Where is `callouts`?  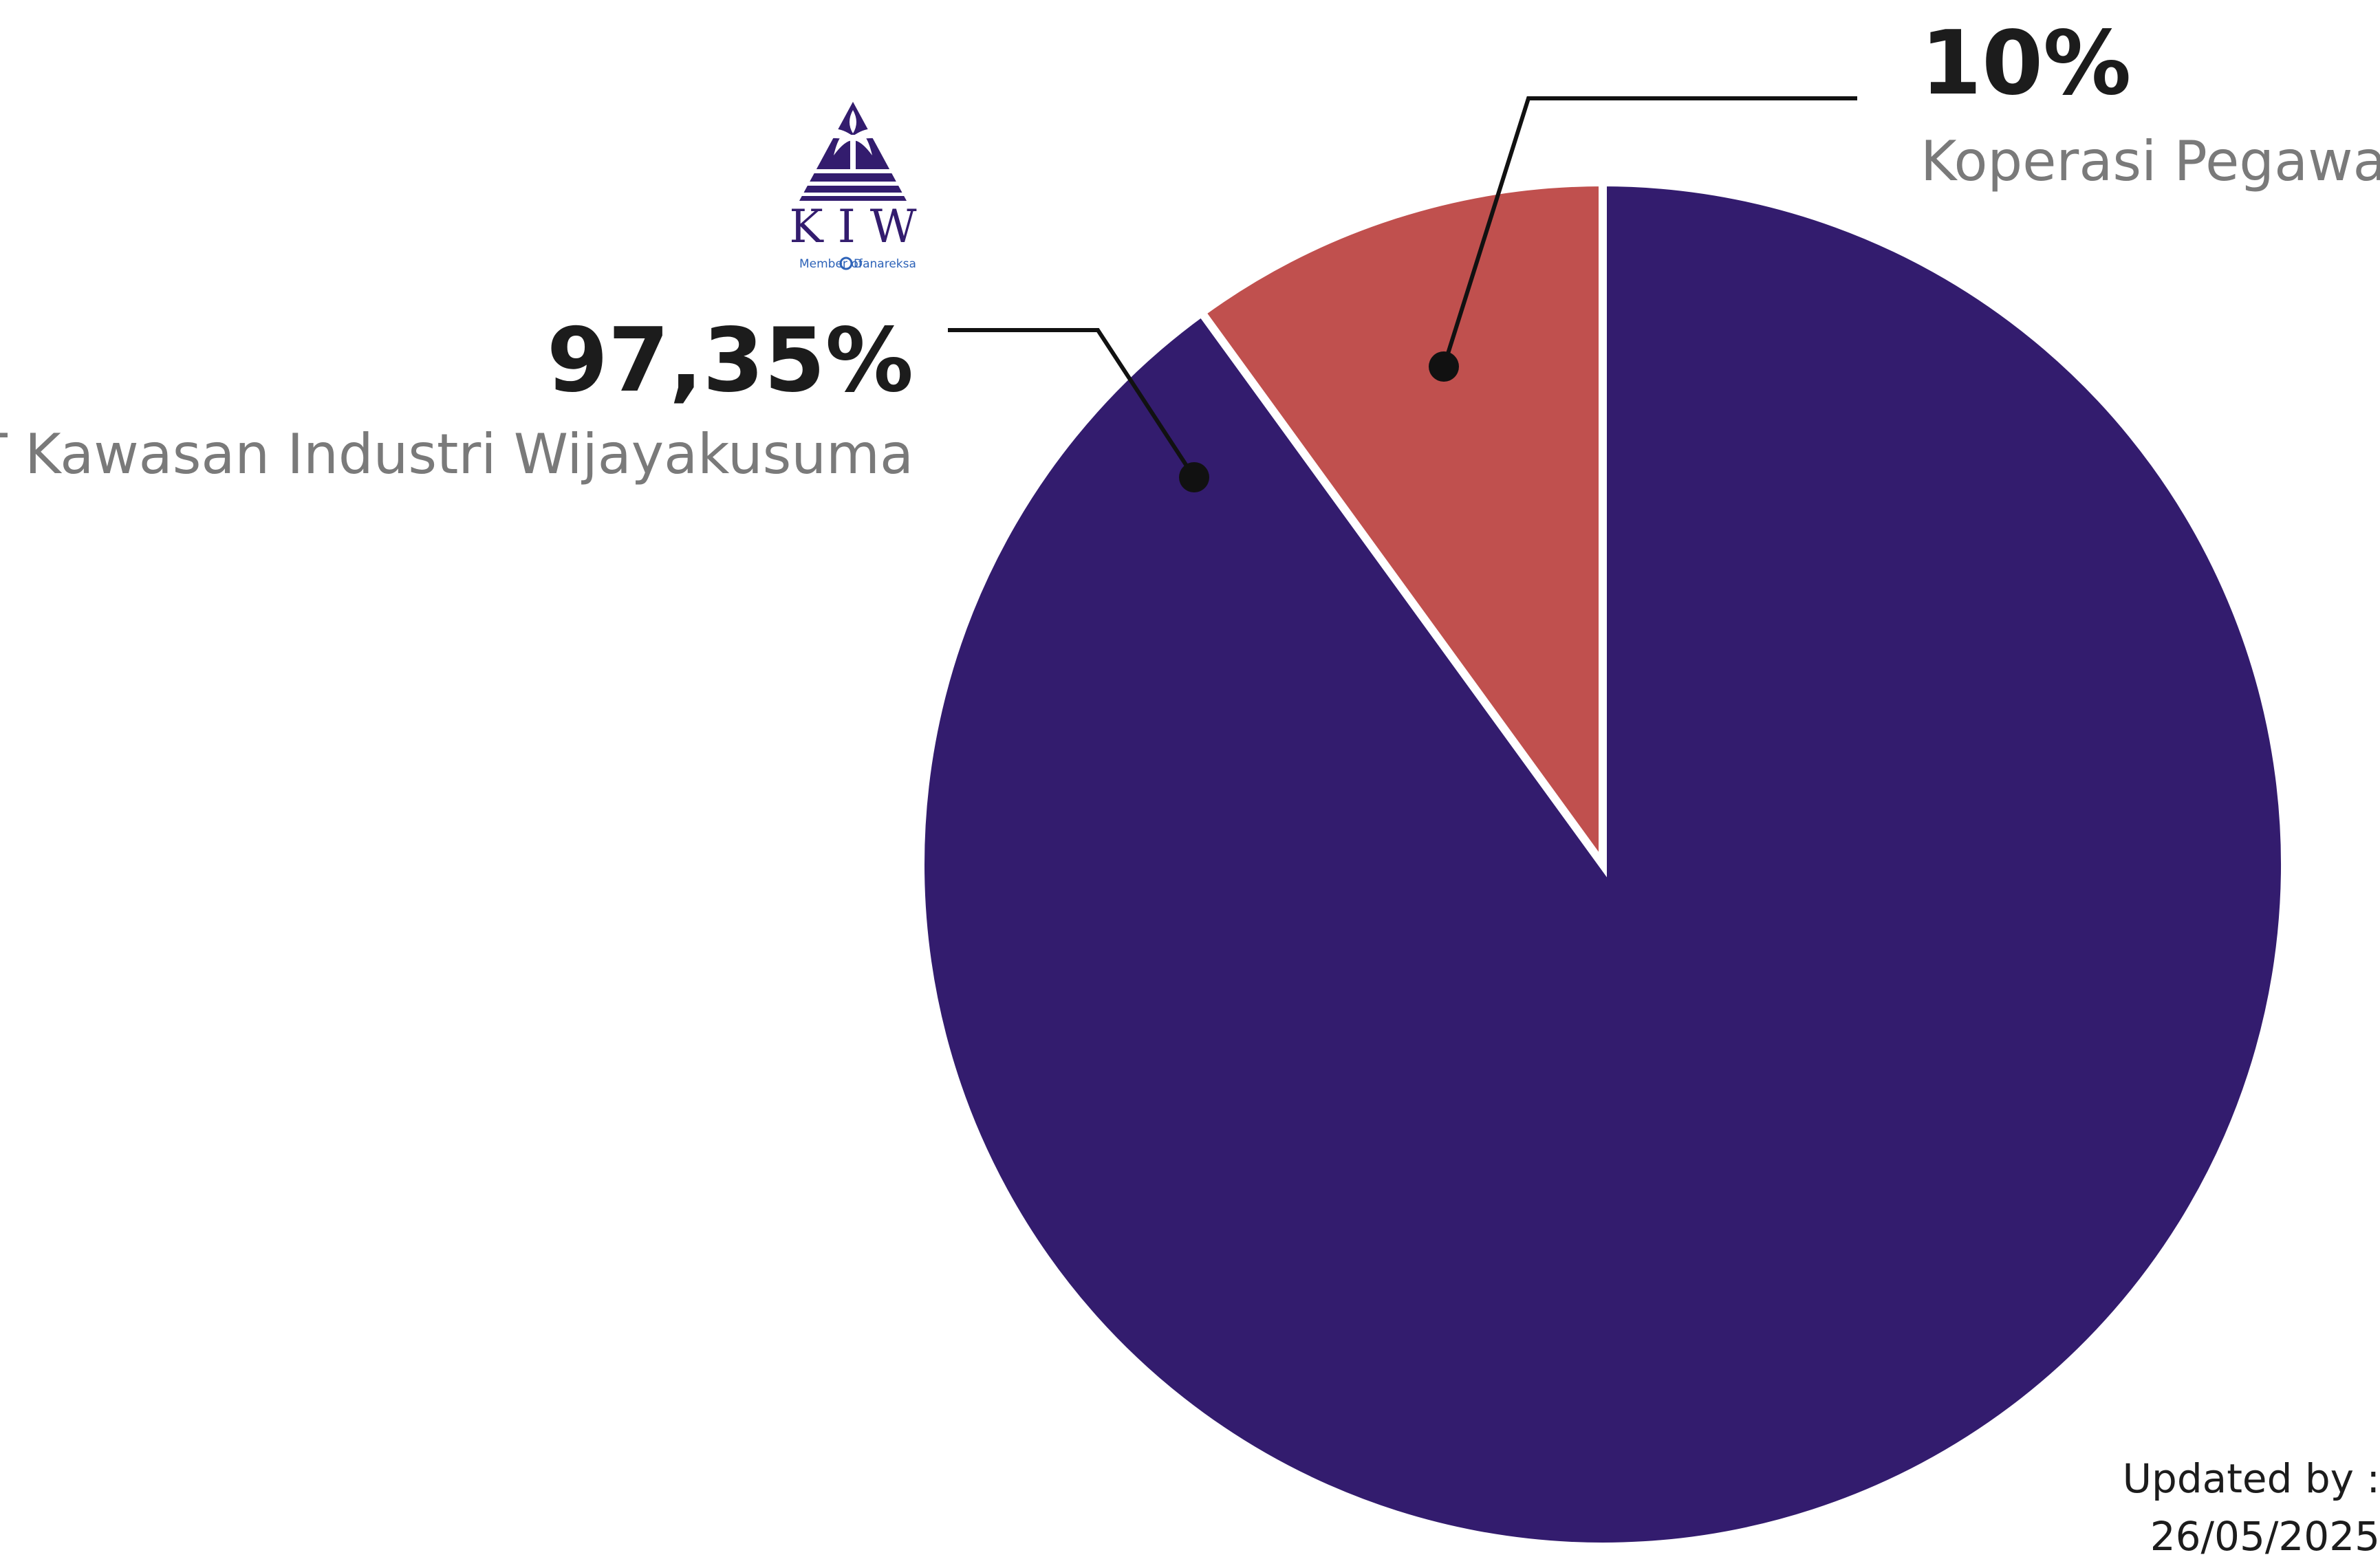 callouts is located at coordinates (1402, 294).